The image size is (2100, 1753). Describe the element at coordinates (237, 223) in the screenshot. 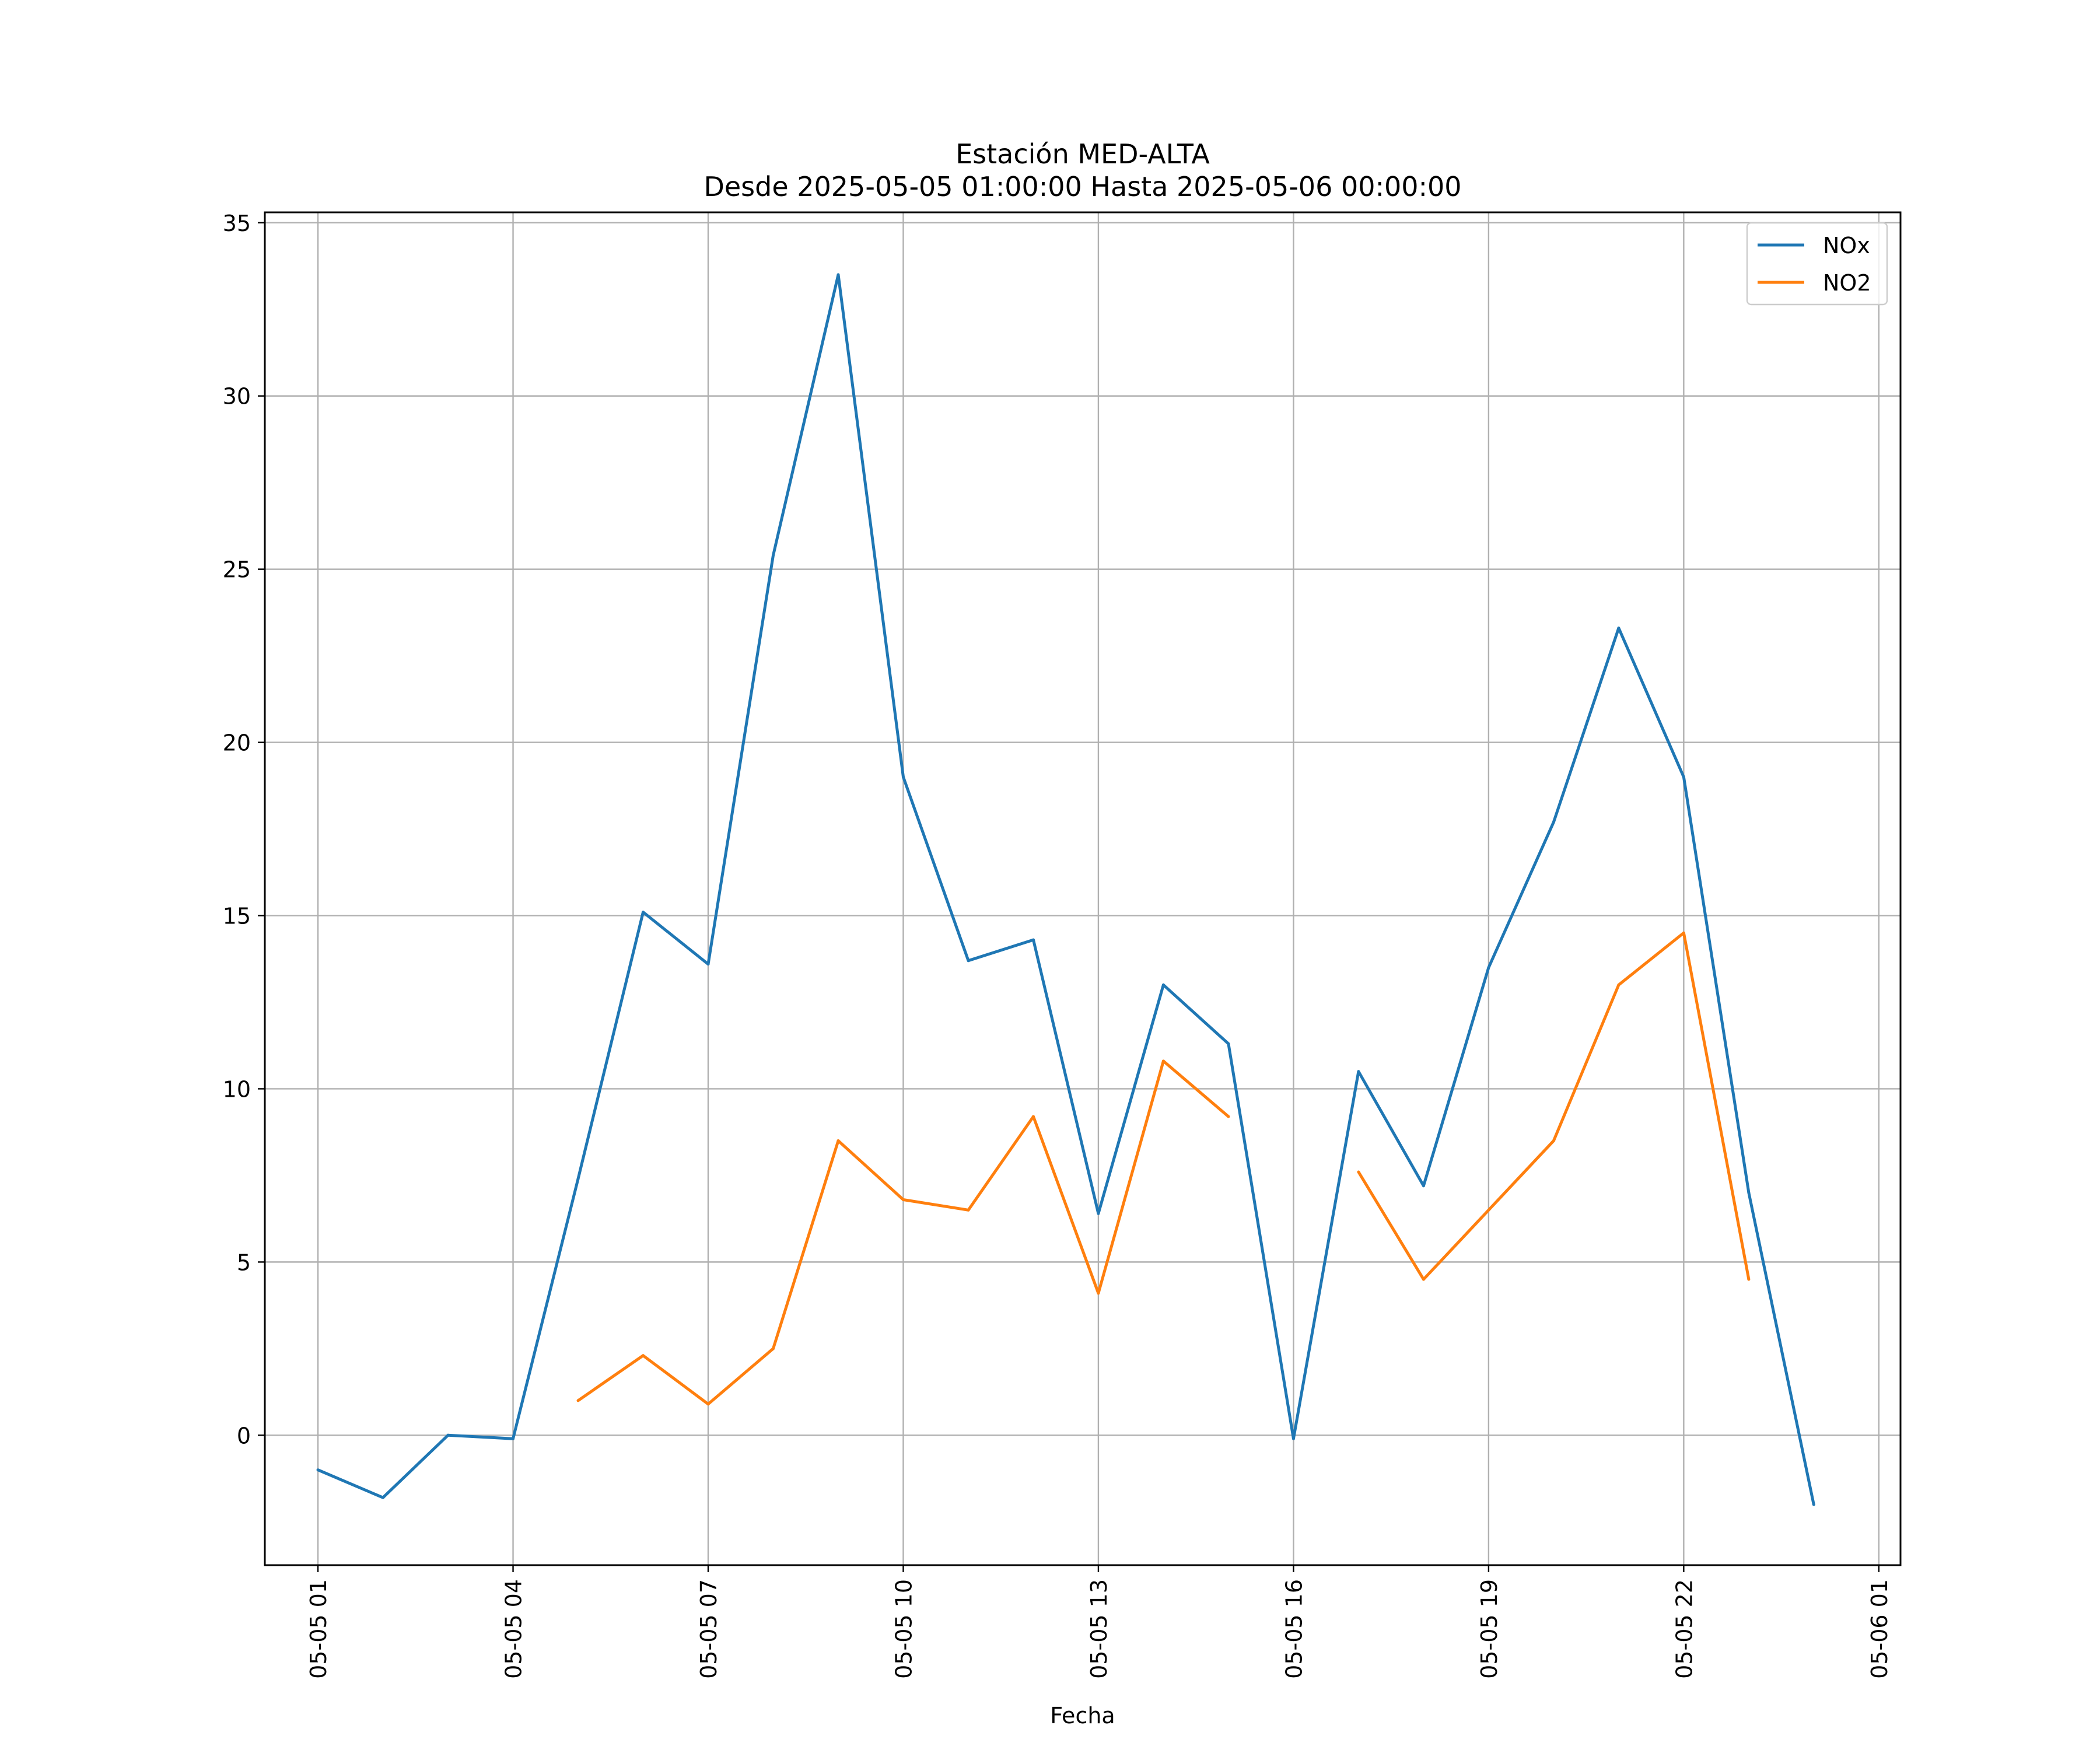

I see `y-tick-label: 35` at that location.